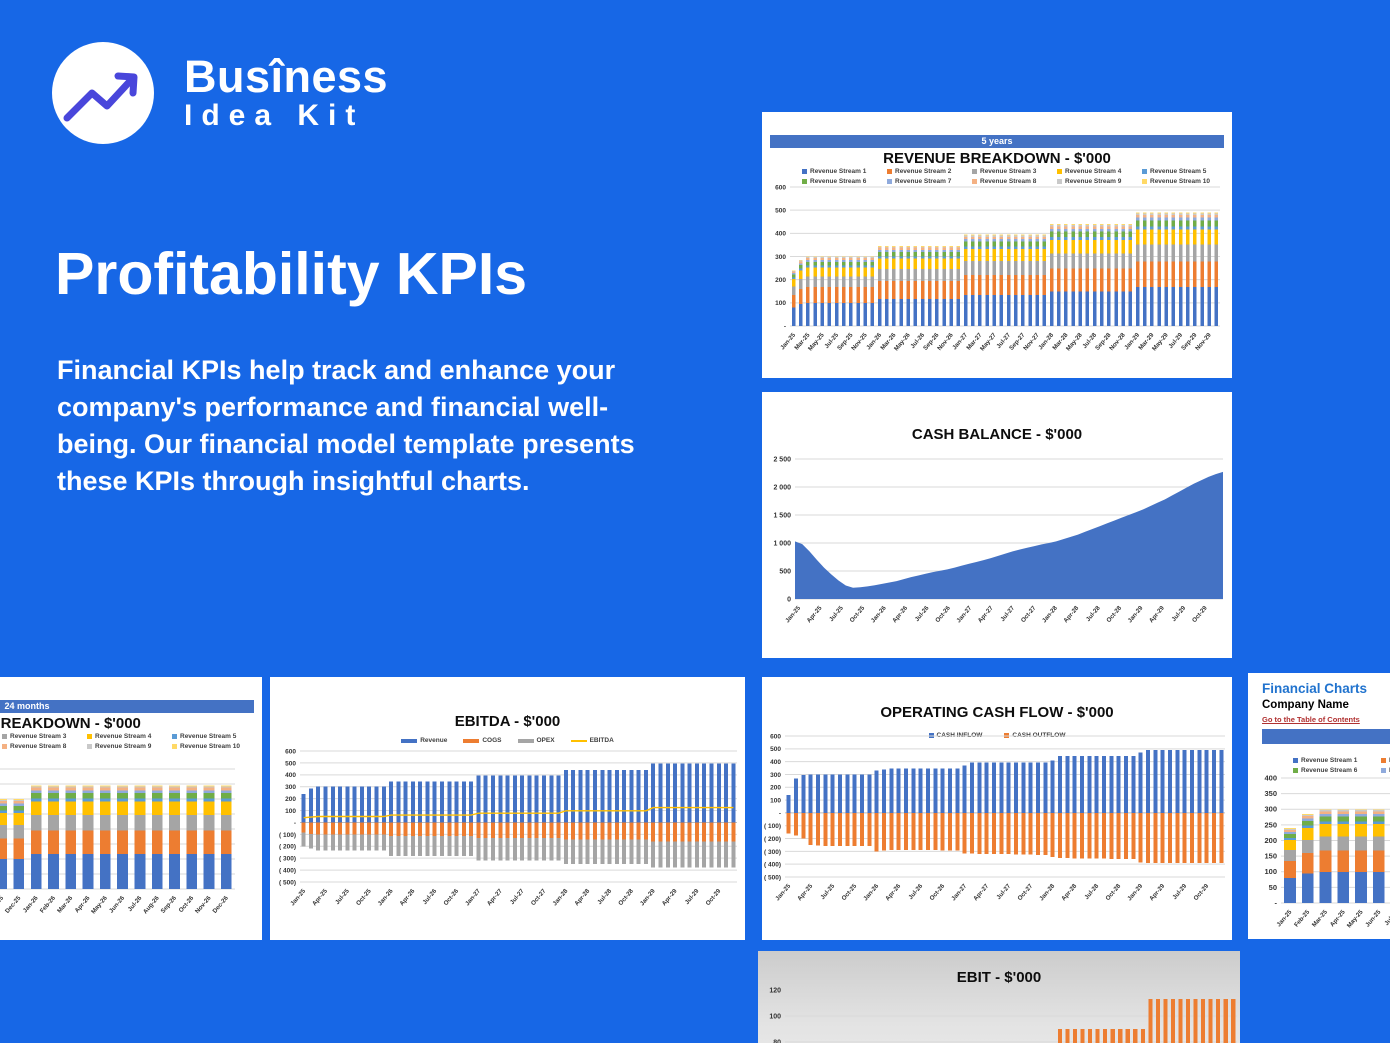 The height and width of the screenshot is (1043, 1390). What do you see at coordinates (922, 613) in the screenshot?
I see `svg-text: Jul-26` at bounding box center [922, 613].